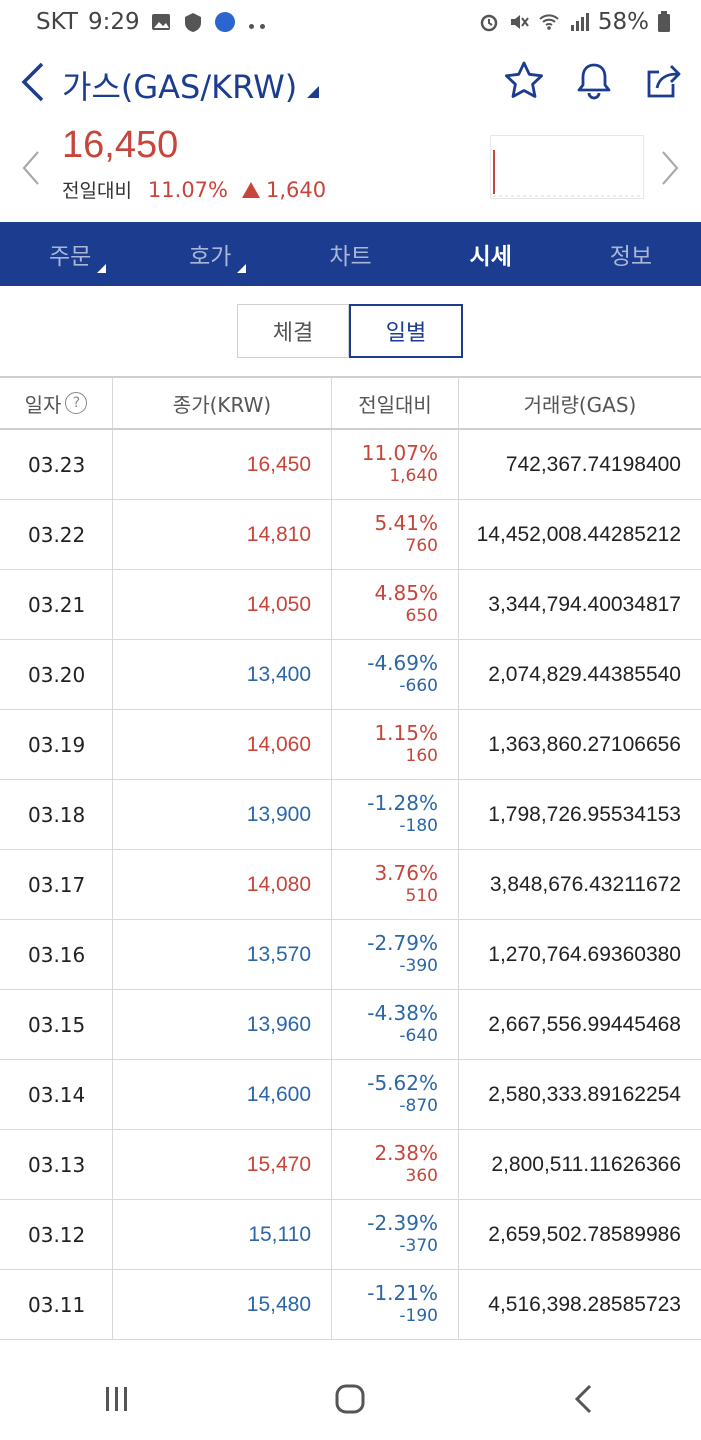 Image resolution: width=701 pixels, height=1440 pixels. I want to click on table-row: 03.12 15,110 -2.39% -370 2,659,502.78589986, so click(350, 1235).